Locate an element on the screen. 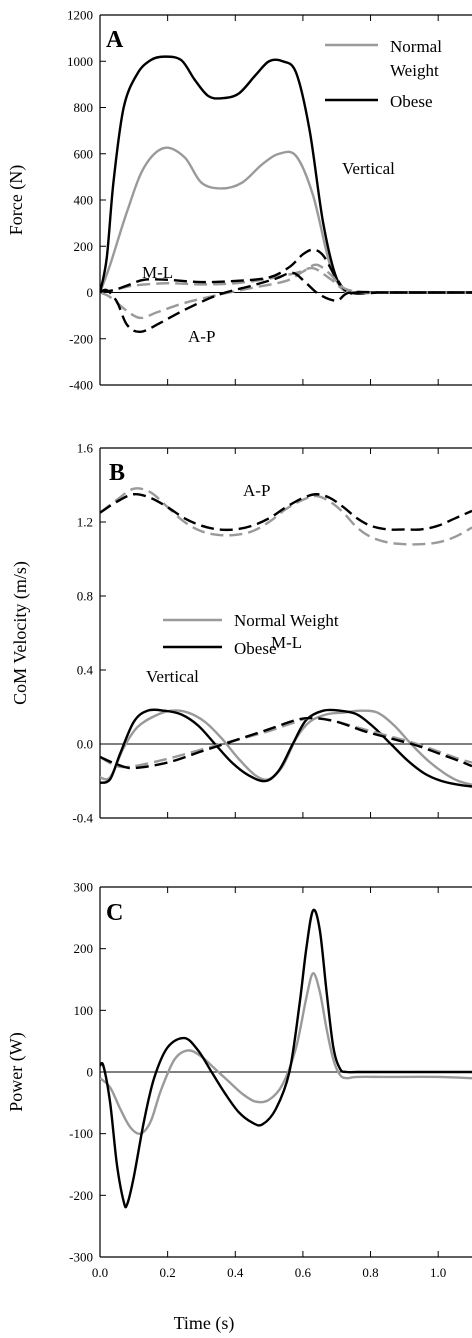  x-tick-label: 0.0 is located at coordinates (100, 1272).